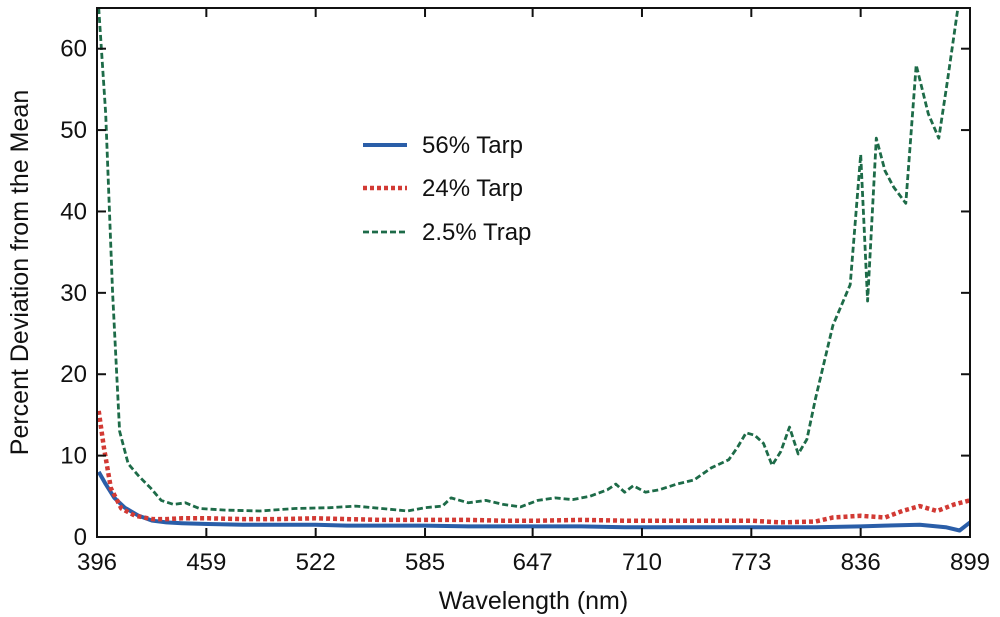 The height and width of the screenshot is (617, 1000). What do you see at coordinates (73, 456) in the screenshot?
I see `y-tick-label: 10` at bounding box center [73, 456].